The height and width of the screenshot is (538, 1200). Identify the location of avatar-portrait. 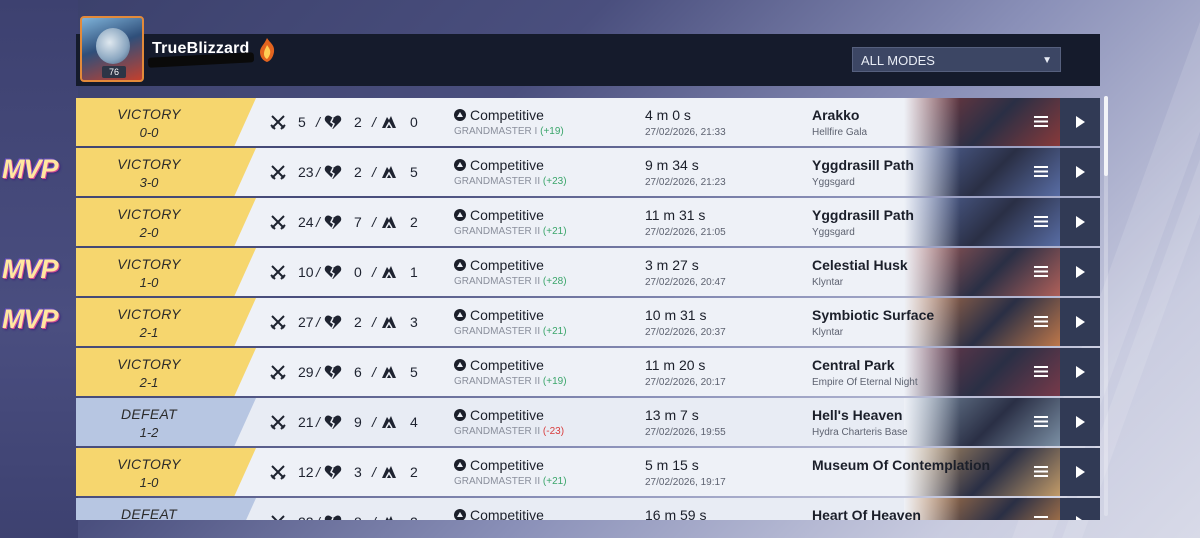
(113, 46).